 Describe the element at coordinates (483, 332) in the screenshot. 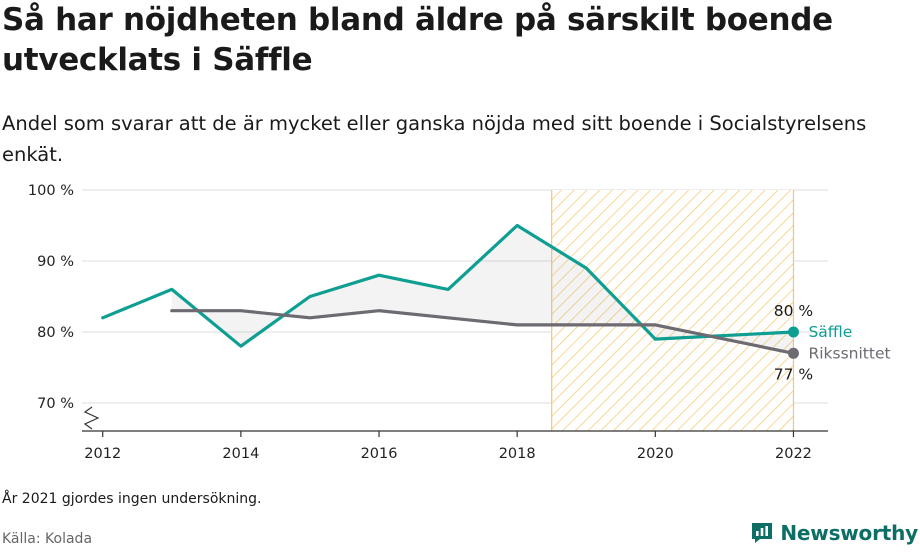

I see `series-line` at that location.